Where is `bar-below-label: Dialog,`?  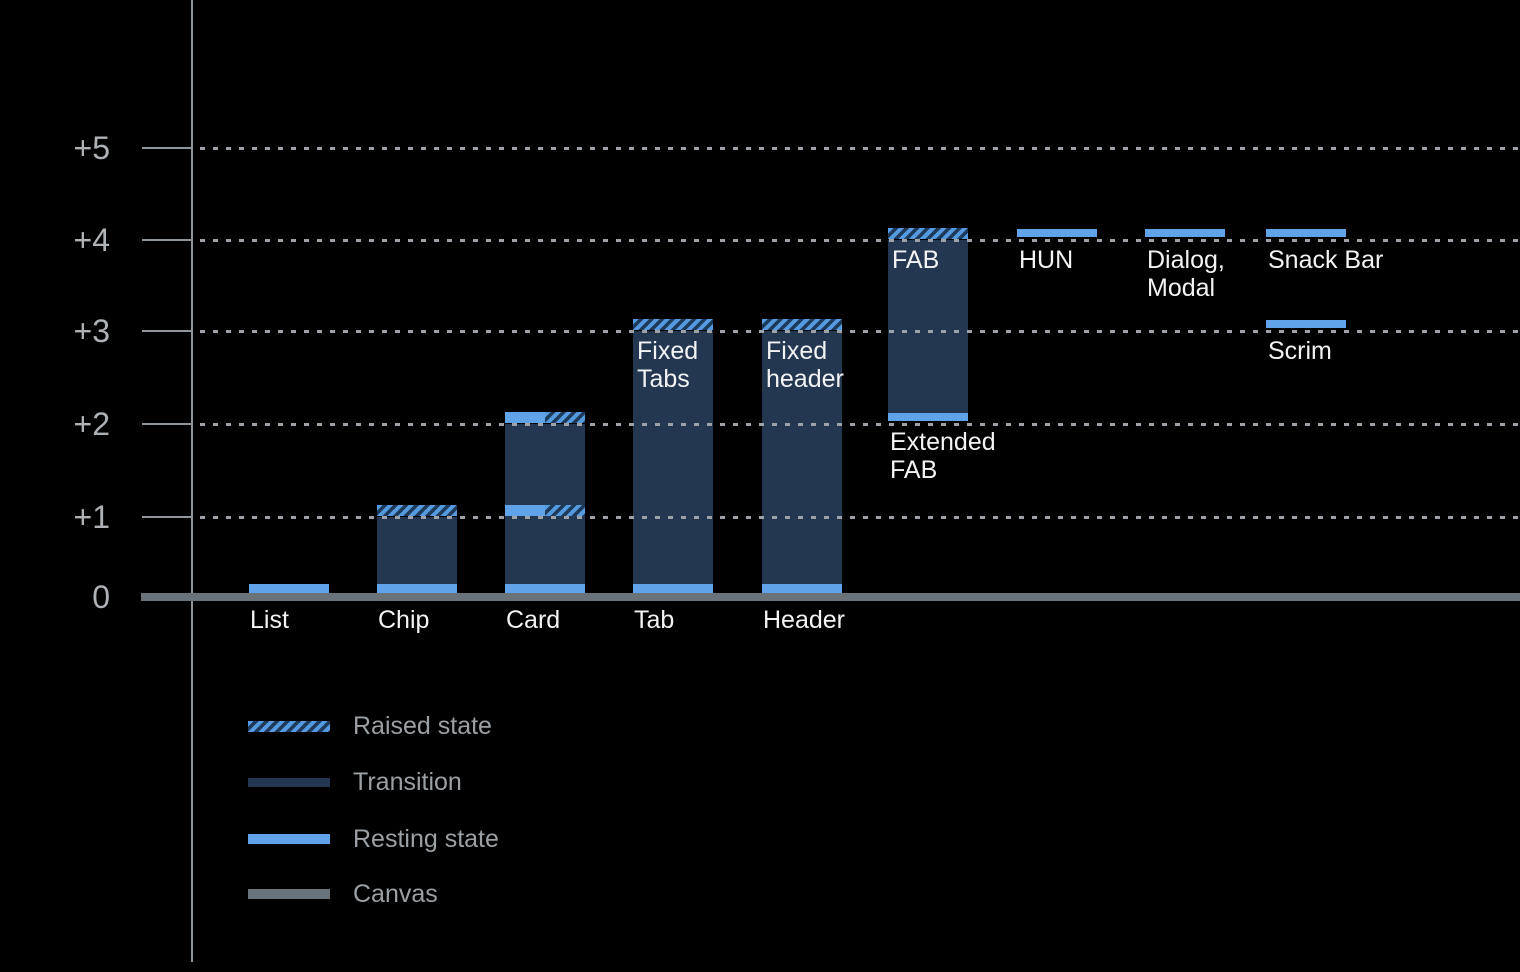
bar-below-label: Dialog, is located at coordinates (1186, 260).